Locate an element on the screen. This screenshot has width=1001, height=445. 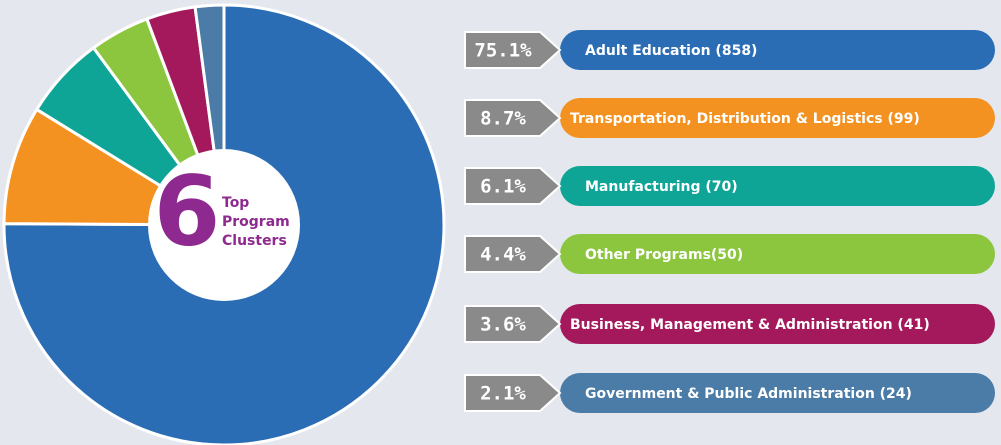
percent-label: 3.6% is located at coordinates (503, 325).